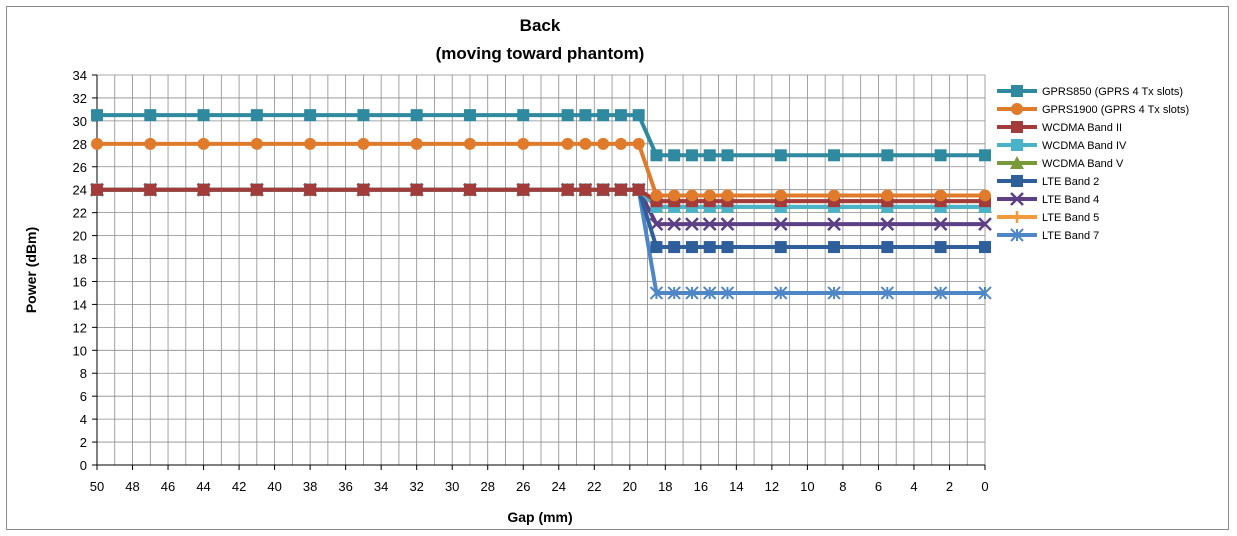 This screenshot has height=536, width=1237. What do you see at coordinates (559, 486) in the screenshot?
I see `x-tick-label: 24` at bounding box center [559, 486].